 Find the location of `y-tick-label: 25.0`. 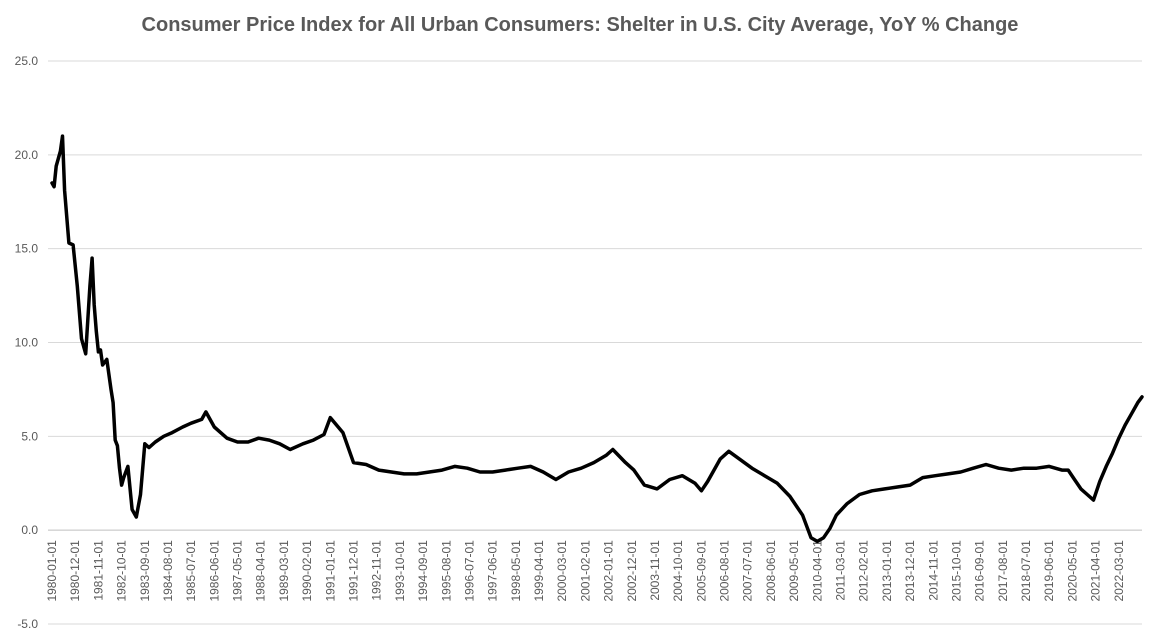

y-tick-label: 25.0 is located at coordinates (27, 61).